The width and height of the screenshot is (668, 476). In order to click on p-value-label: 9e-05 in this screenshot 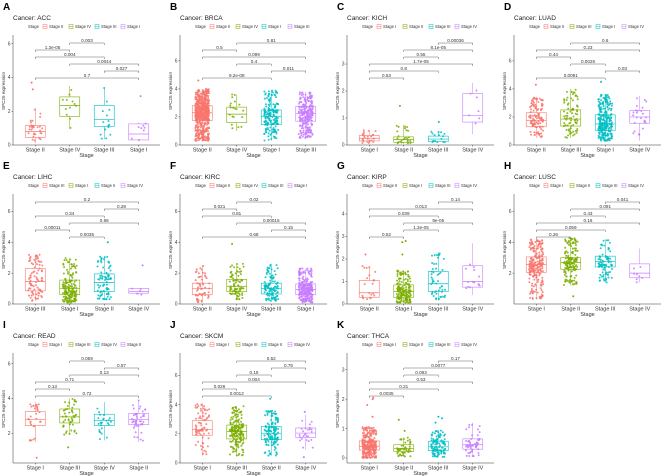, I will do `click(438, 220)`.